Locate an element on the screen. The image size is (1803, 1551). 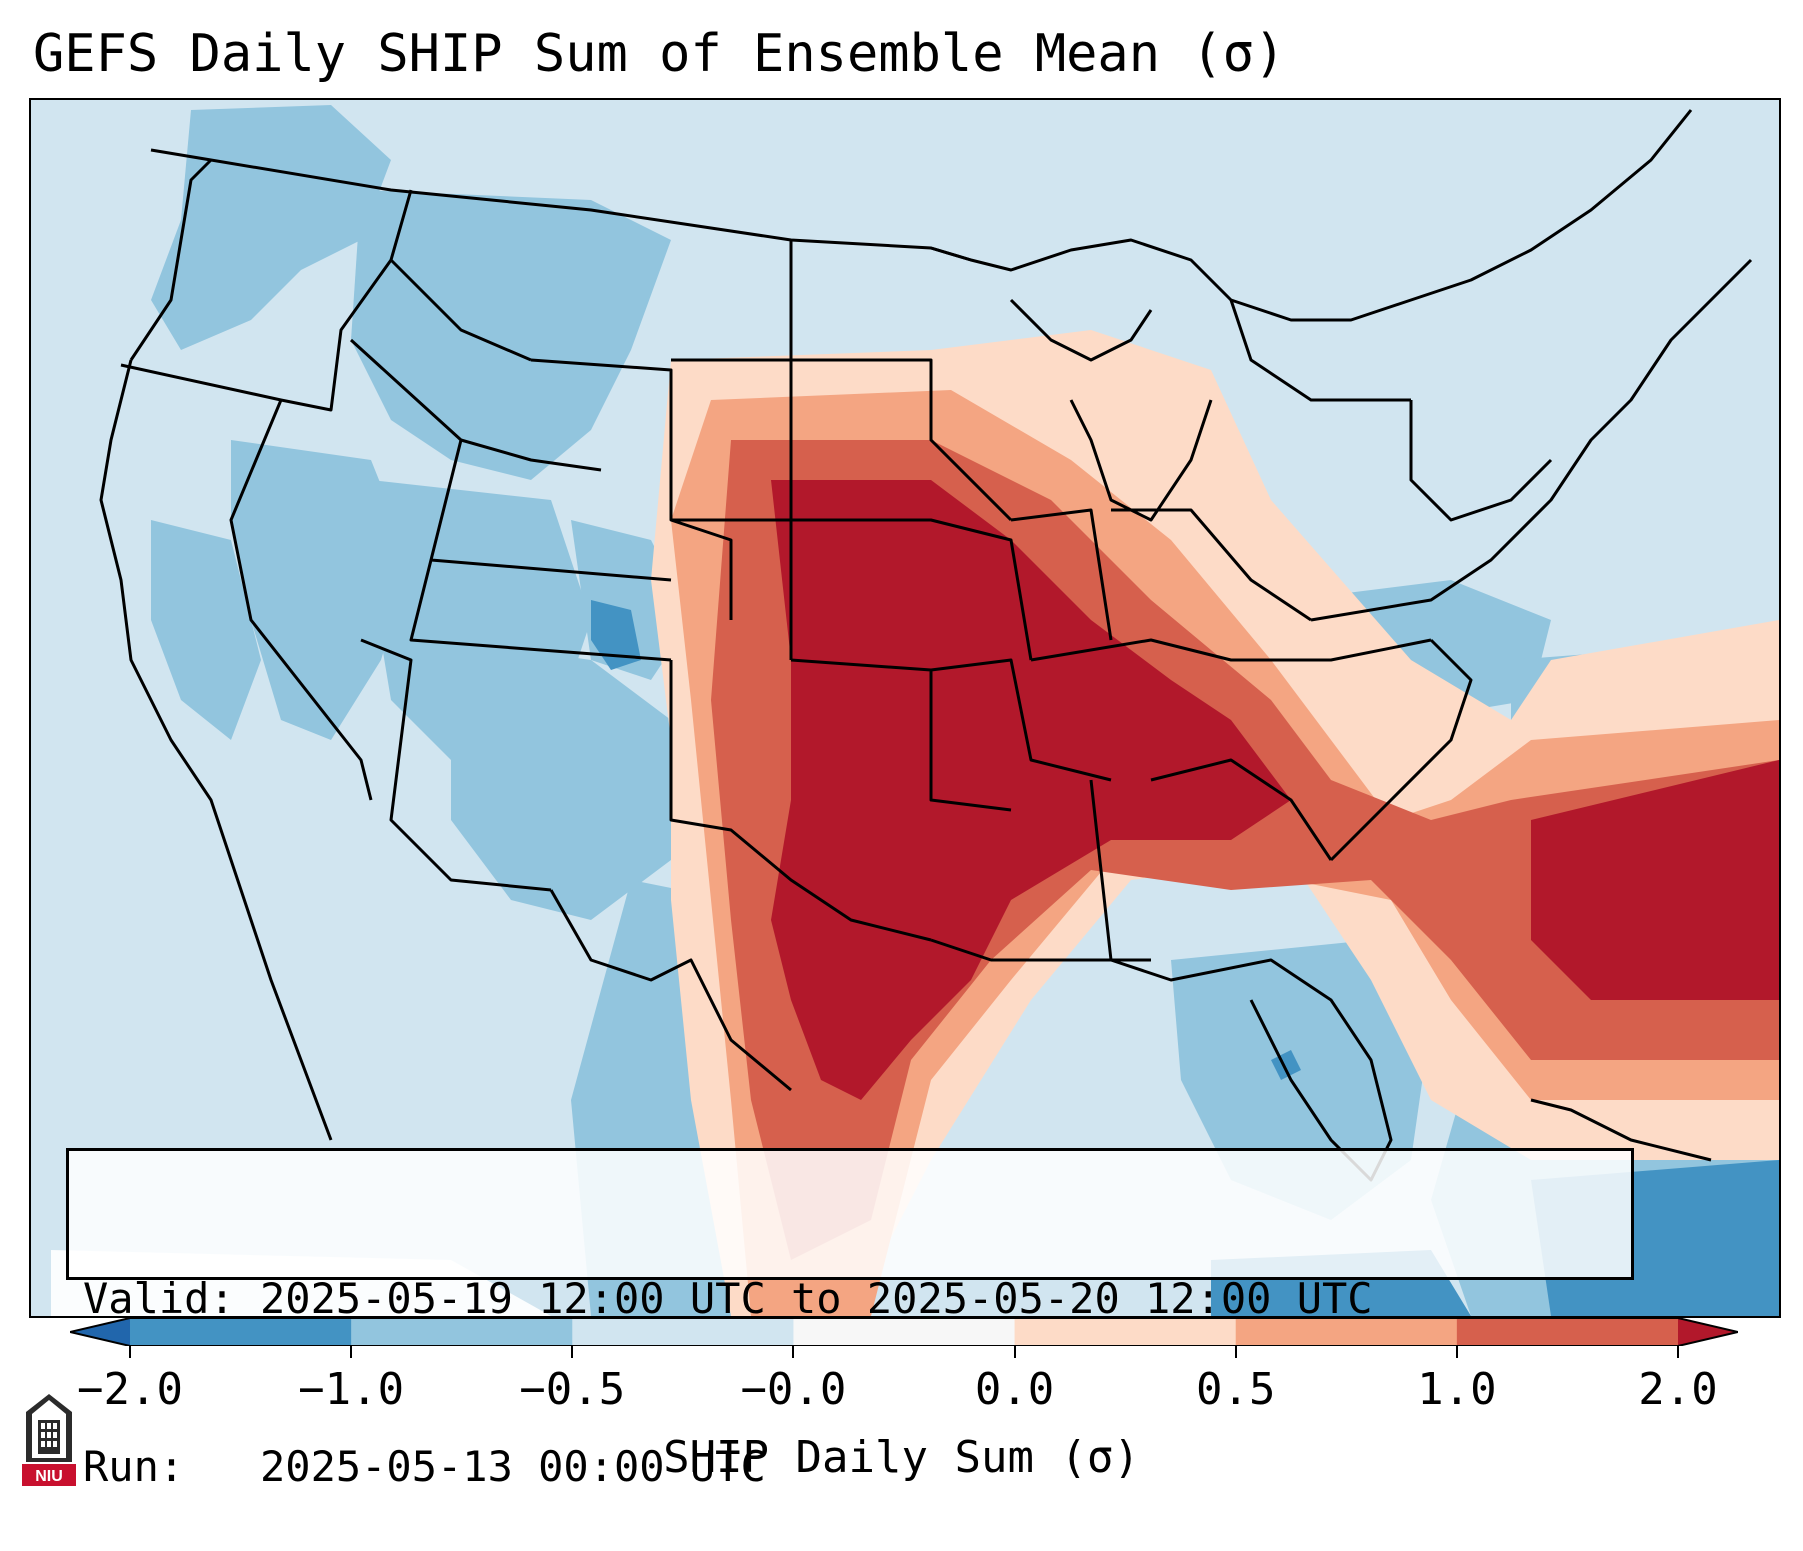
lake-michigan is located at coordinates (1141, 460).